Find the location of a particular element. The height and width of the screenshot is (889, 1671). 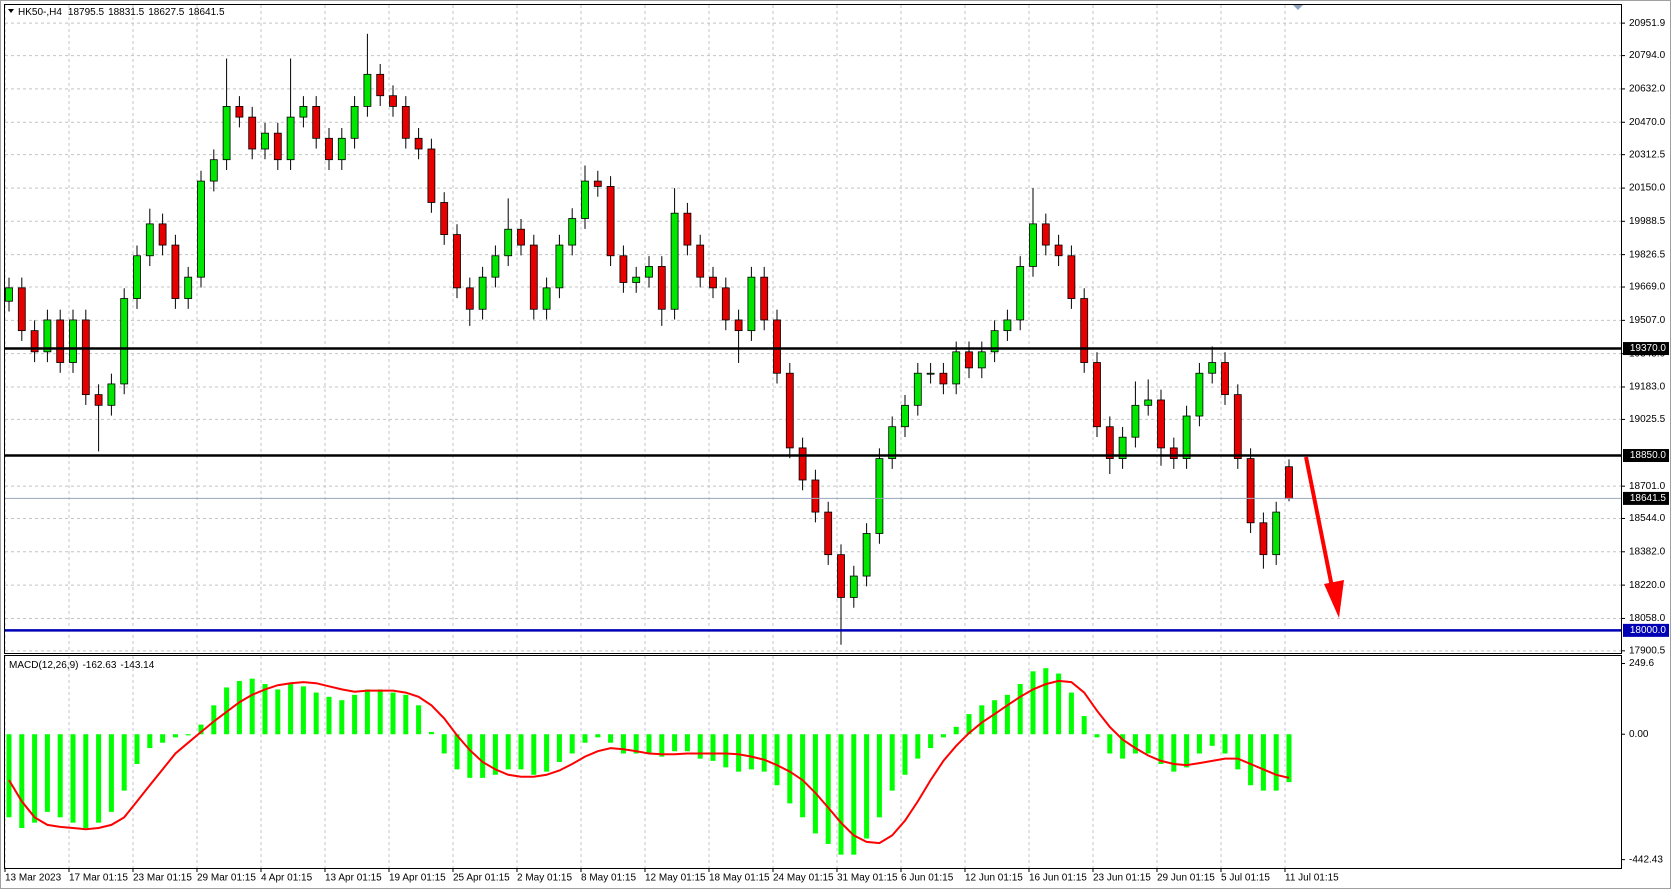

y-tick-label: 18544.0 is located at coordinates (1647, 518).